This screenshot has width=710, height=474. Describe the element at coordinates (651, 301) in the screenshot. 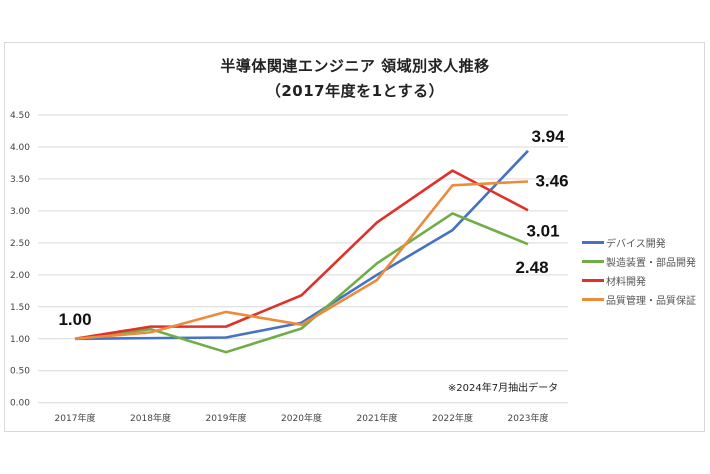

I see `legend-label: 品質管理・品質保証` at that location.